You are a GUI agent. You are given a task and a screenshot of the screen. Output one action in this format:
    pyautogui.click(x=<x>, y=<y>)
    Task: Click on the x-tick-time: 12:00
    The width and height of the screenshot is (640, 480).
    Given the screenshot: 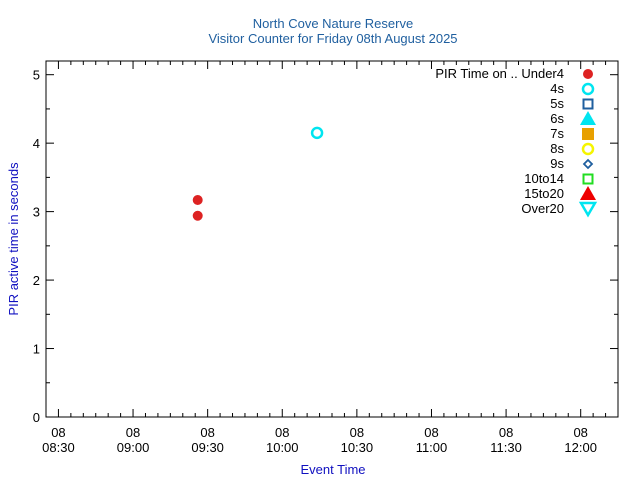 What is the action you would take?
    pyautogui.click(x=580, y=447)
    